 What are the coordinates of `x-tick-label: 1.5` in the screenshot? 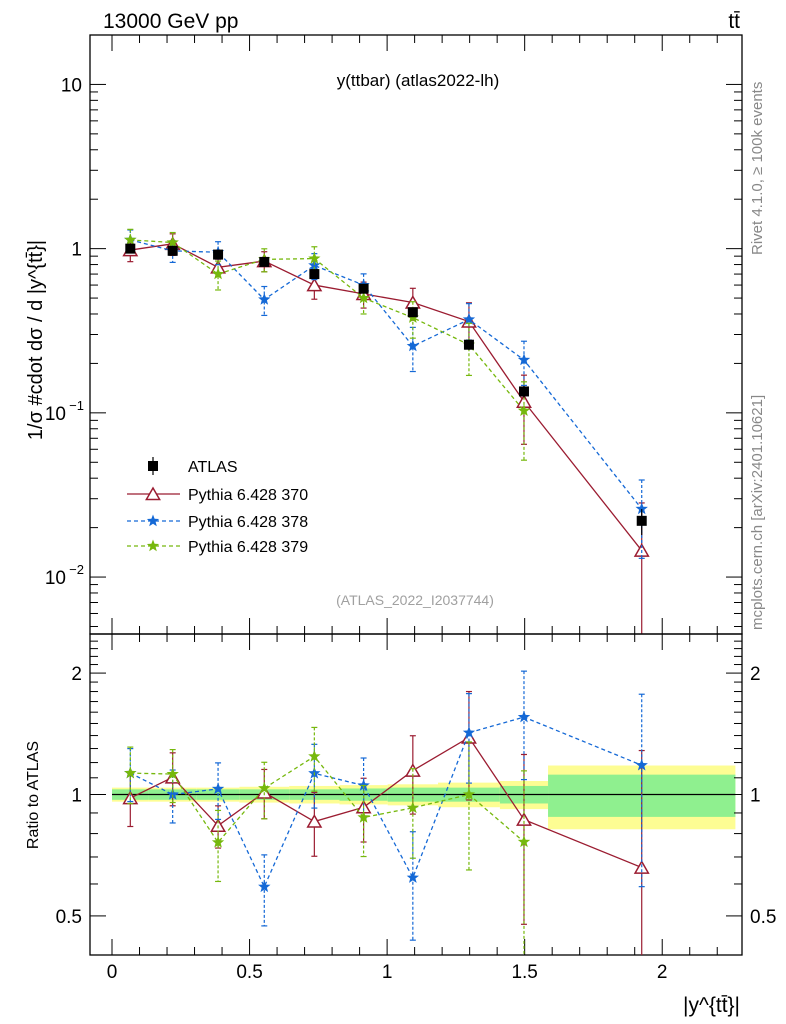 It's located at (524, 972).